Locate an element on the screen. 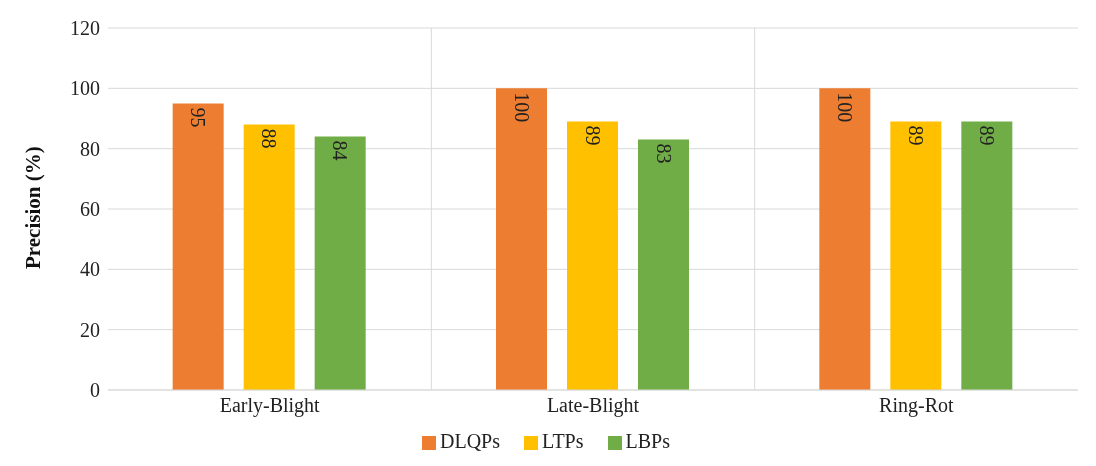 Image resolution: width=1096 pixels, height=466 pixels. y-tick-label: 120 is located at coordinates (85, 28).